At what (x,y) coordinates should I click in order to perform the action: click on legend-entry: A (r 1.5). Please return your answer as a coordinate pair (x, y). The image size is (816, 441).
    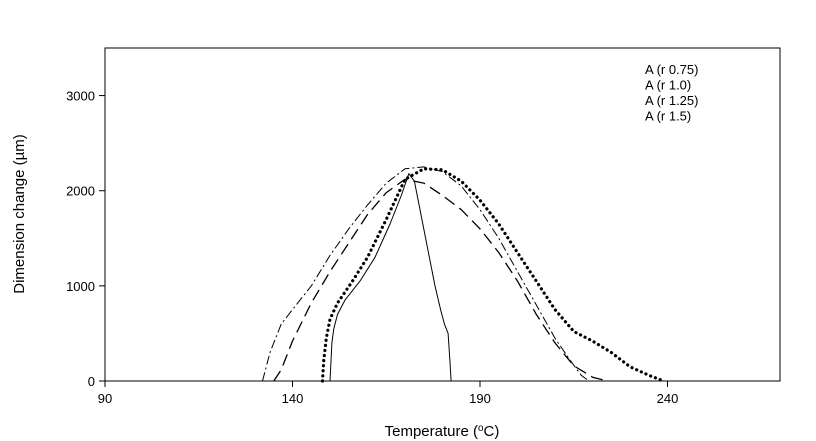
    Looking at the image, I should click on (668, 116).